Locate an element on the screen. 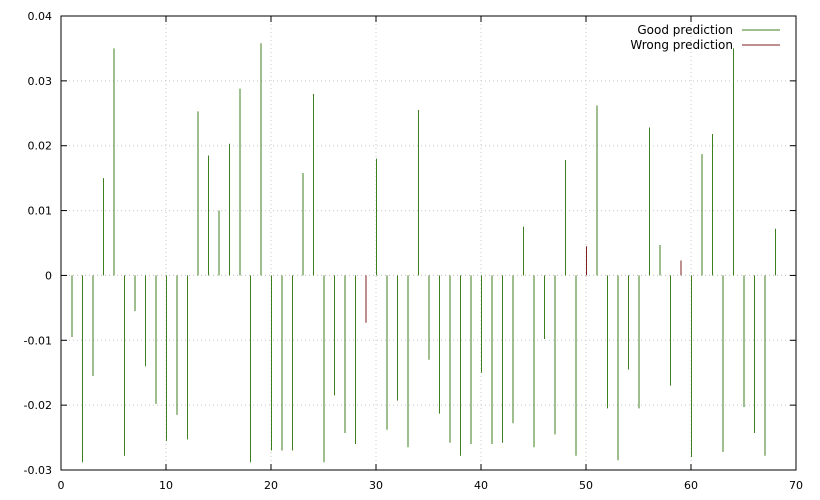  x-tick-label: 60 is located at coordinates (691, 485).